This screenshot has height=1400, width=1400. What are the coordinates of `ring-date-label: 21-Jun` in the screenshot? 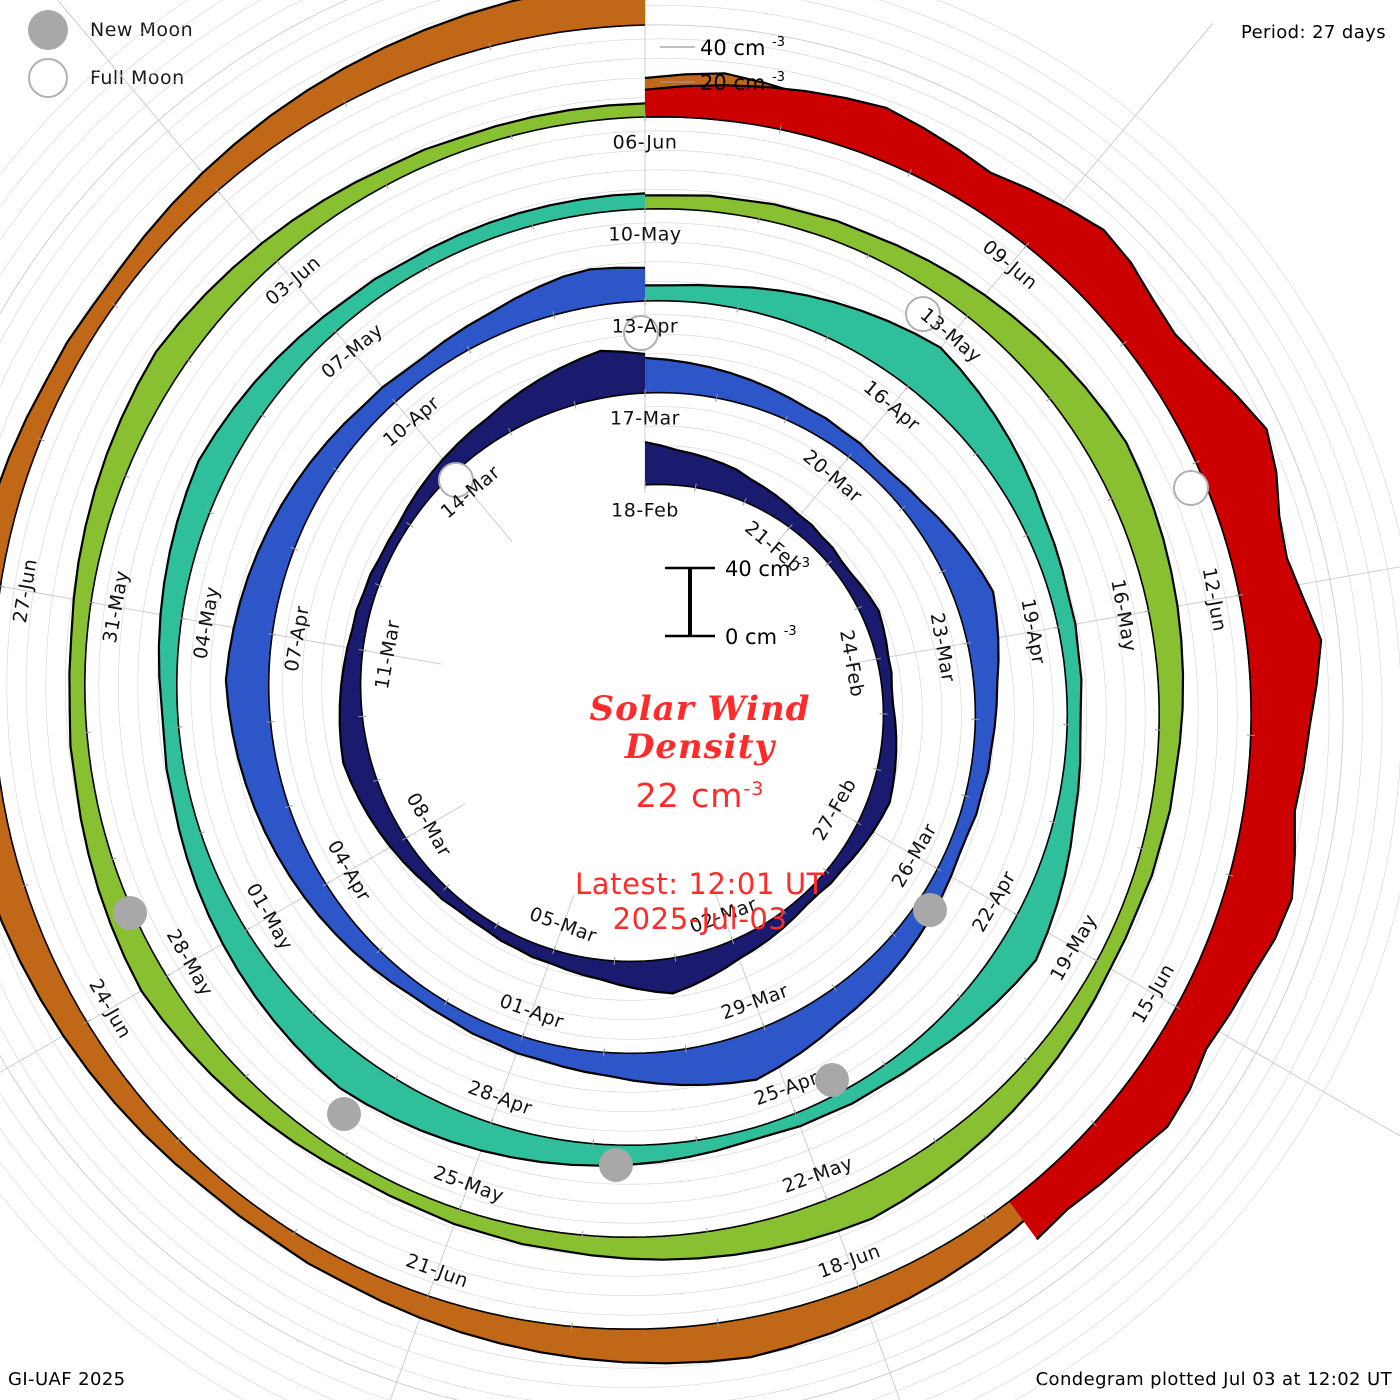 It's located at (437, 1271).